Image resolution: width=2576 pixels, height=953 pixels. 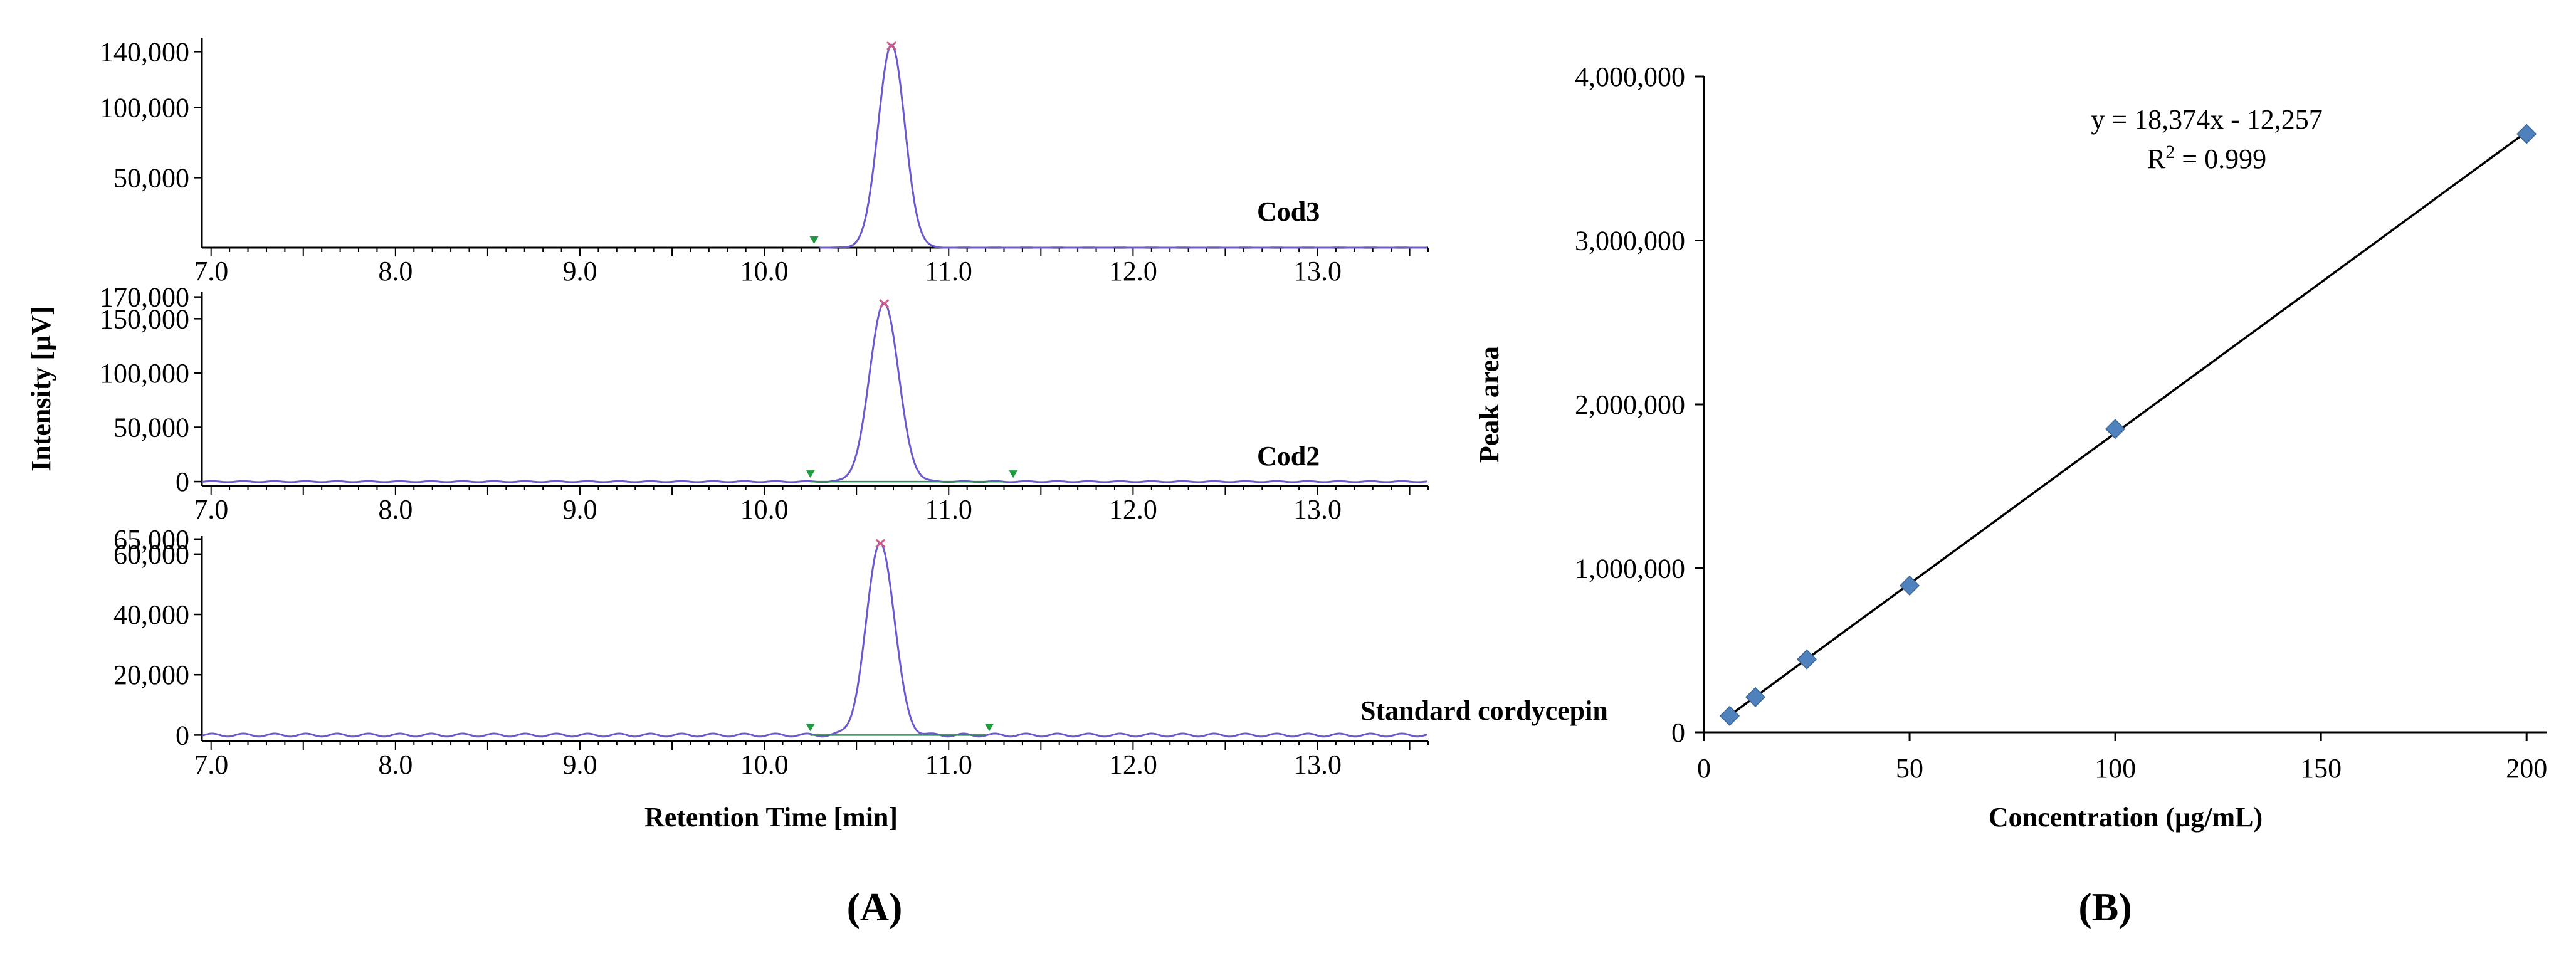 What do you see at coordinates (211, 271) in the screenshot?
I see `chromatogram-1-x-tick-label: 7.0` at bounding box center [211, 271].